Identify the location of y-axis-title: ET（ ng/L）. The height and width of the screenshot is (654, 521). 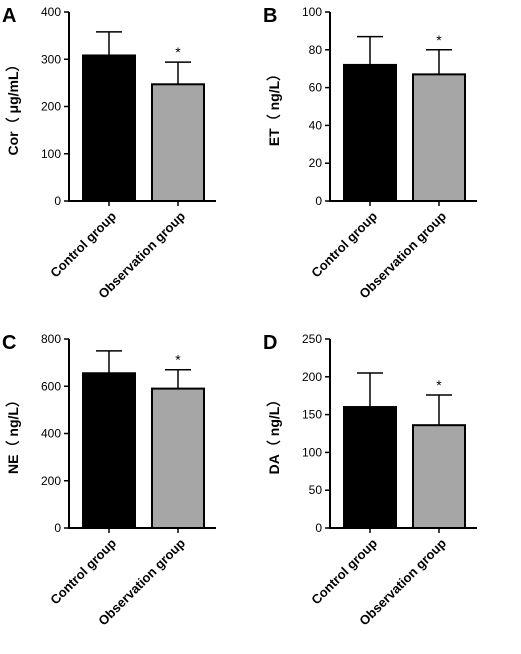
(274, 106).